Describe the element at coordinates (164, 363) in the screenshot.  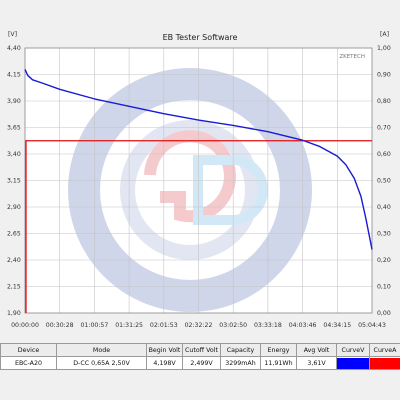
I see `cell-begin-volt: 4,198V` at that location.